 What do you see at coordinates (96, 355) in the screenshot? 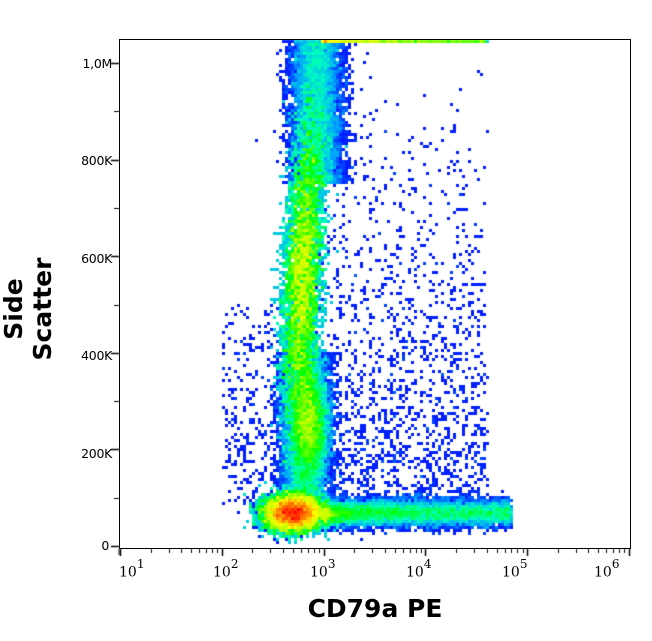
I see `y-tick-label: 400K` at bounding box center [96, 355].